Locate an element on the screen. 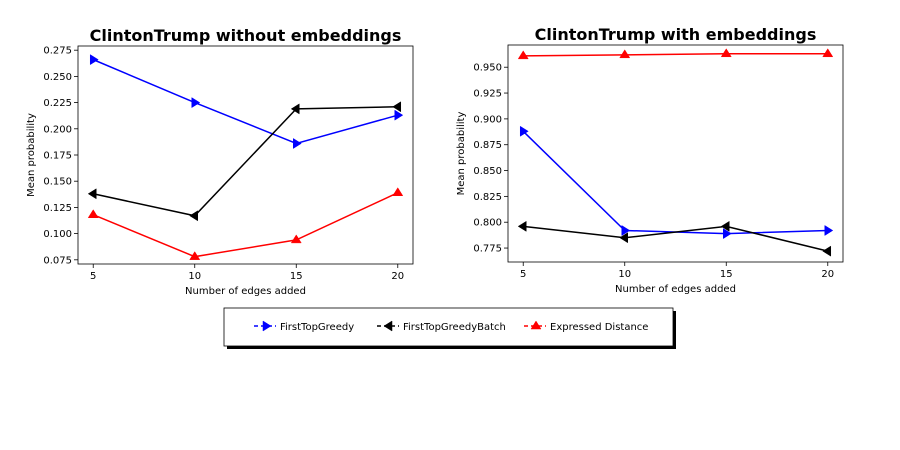 Image resolution: width=900 pixels, height=450 pixels. y-tick-label: 0.875 is located at coordinates (487, 145).